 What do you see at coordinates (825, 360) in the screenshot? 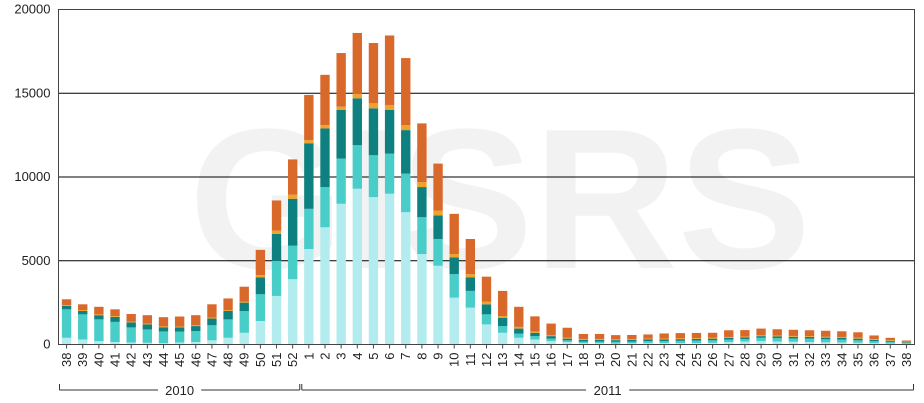
I see `x-tick-label: 33` at bounding box center [825, 360].